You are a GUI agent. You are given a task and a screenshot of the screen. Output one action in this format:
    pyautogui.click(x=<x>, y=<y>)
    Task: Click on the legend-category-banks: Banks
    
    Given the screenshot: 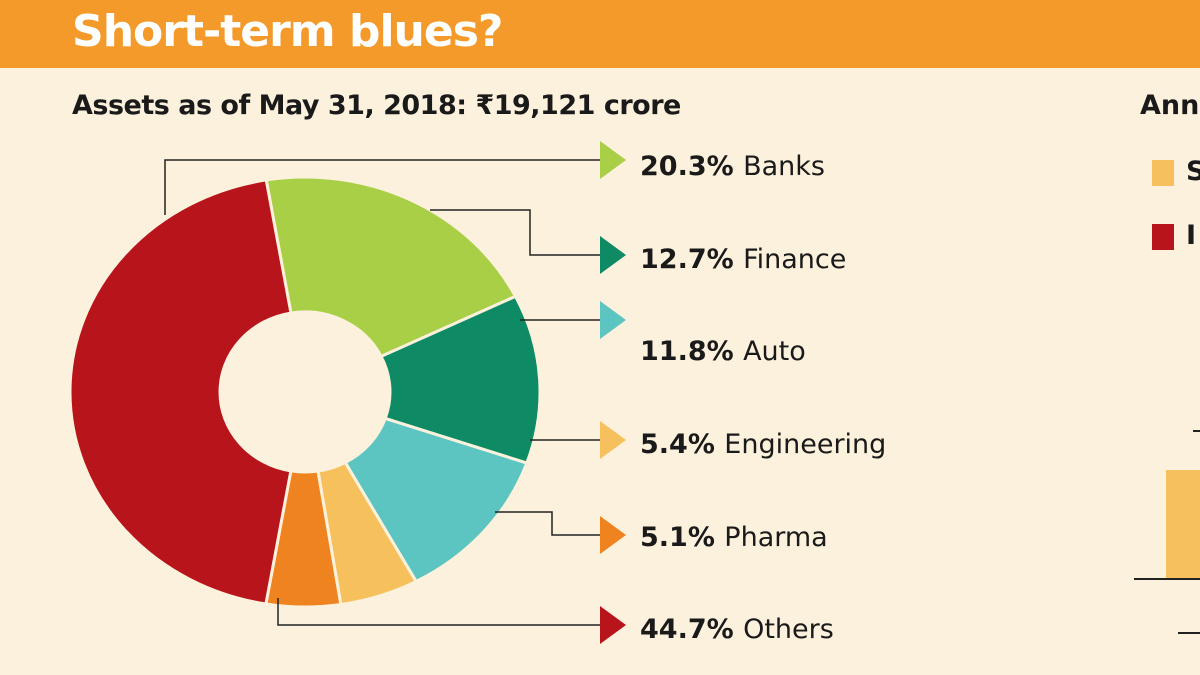 What is the action you would take?
    pyautogui.click(x=784, y=166)
    